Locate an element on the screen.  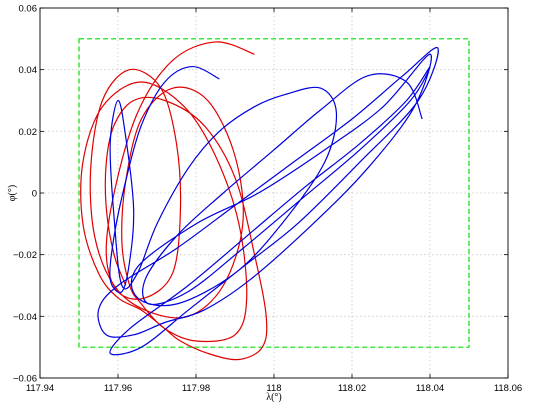
y-tick-label: 0.02 is located at coordinates (28, 132).